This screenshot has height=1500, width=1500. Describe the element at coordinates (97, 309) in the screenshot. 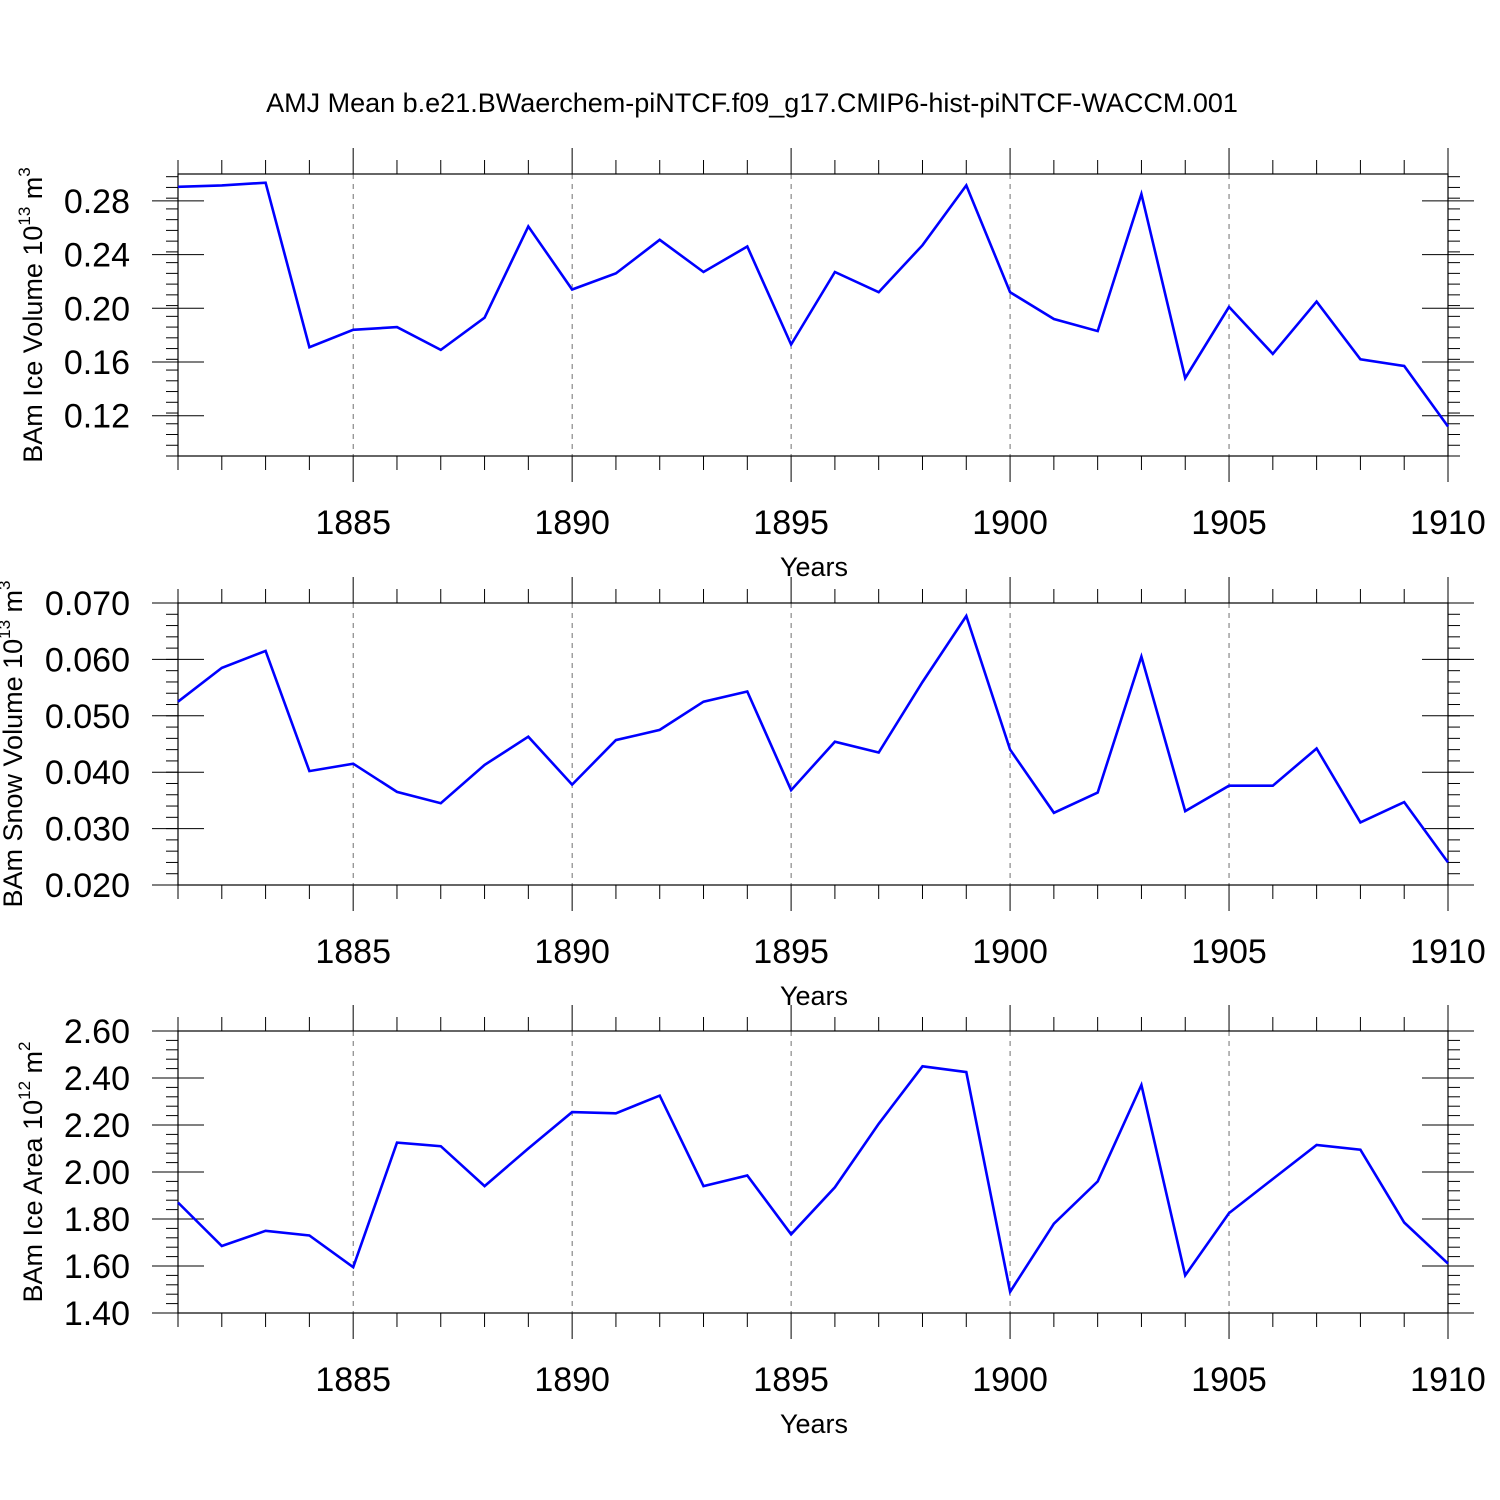

I see `y-tick-label: 0.20` at that location.